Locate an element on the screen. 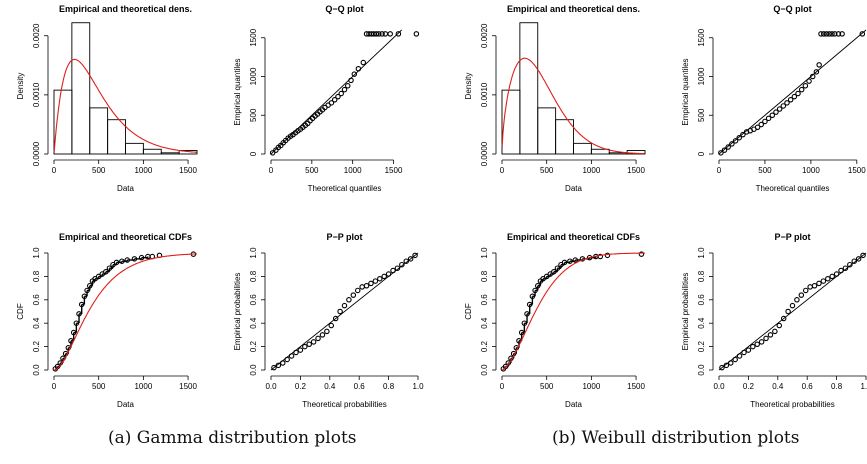 The height and width of the screenshot is (464, 867). chart-title: Empirical and theoretical CDFs is located at coordinates (573, 237).